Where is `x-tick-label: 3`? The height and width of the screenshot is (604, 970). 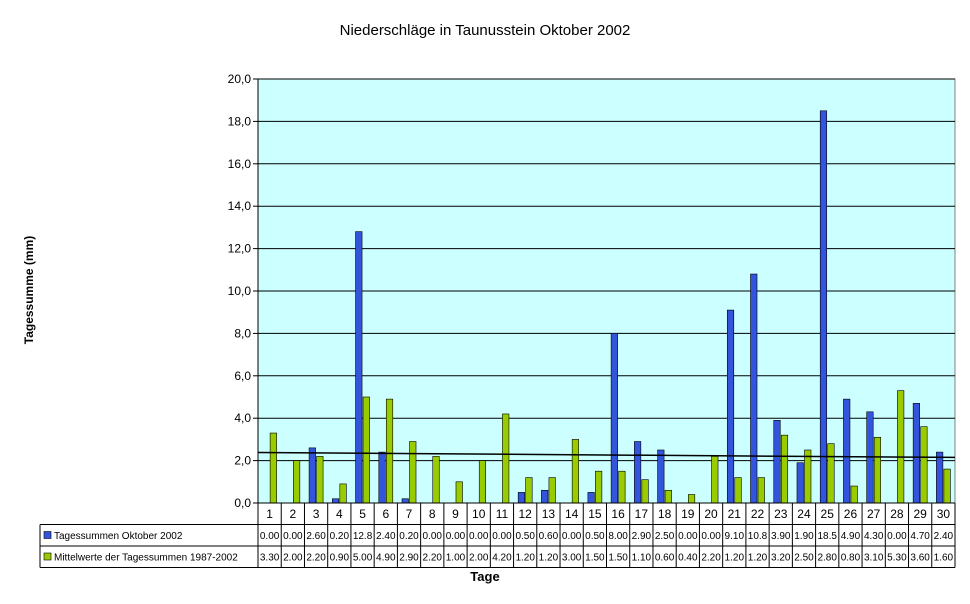 x-tick-label: 3 is located at coordinates (316, 514).